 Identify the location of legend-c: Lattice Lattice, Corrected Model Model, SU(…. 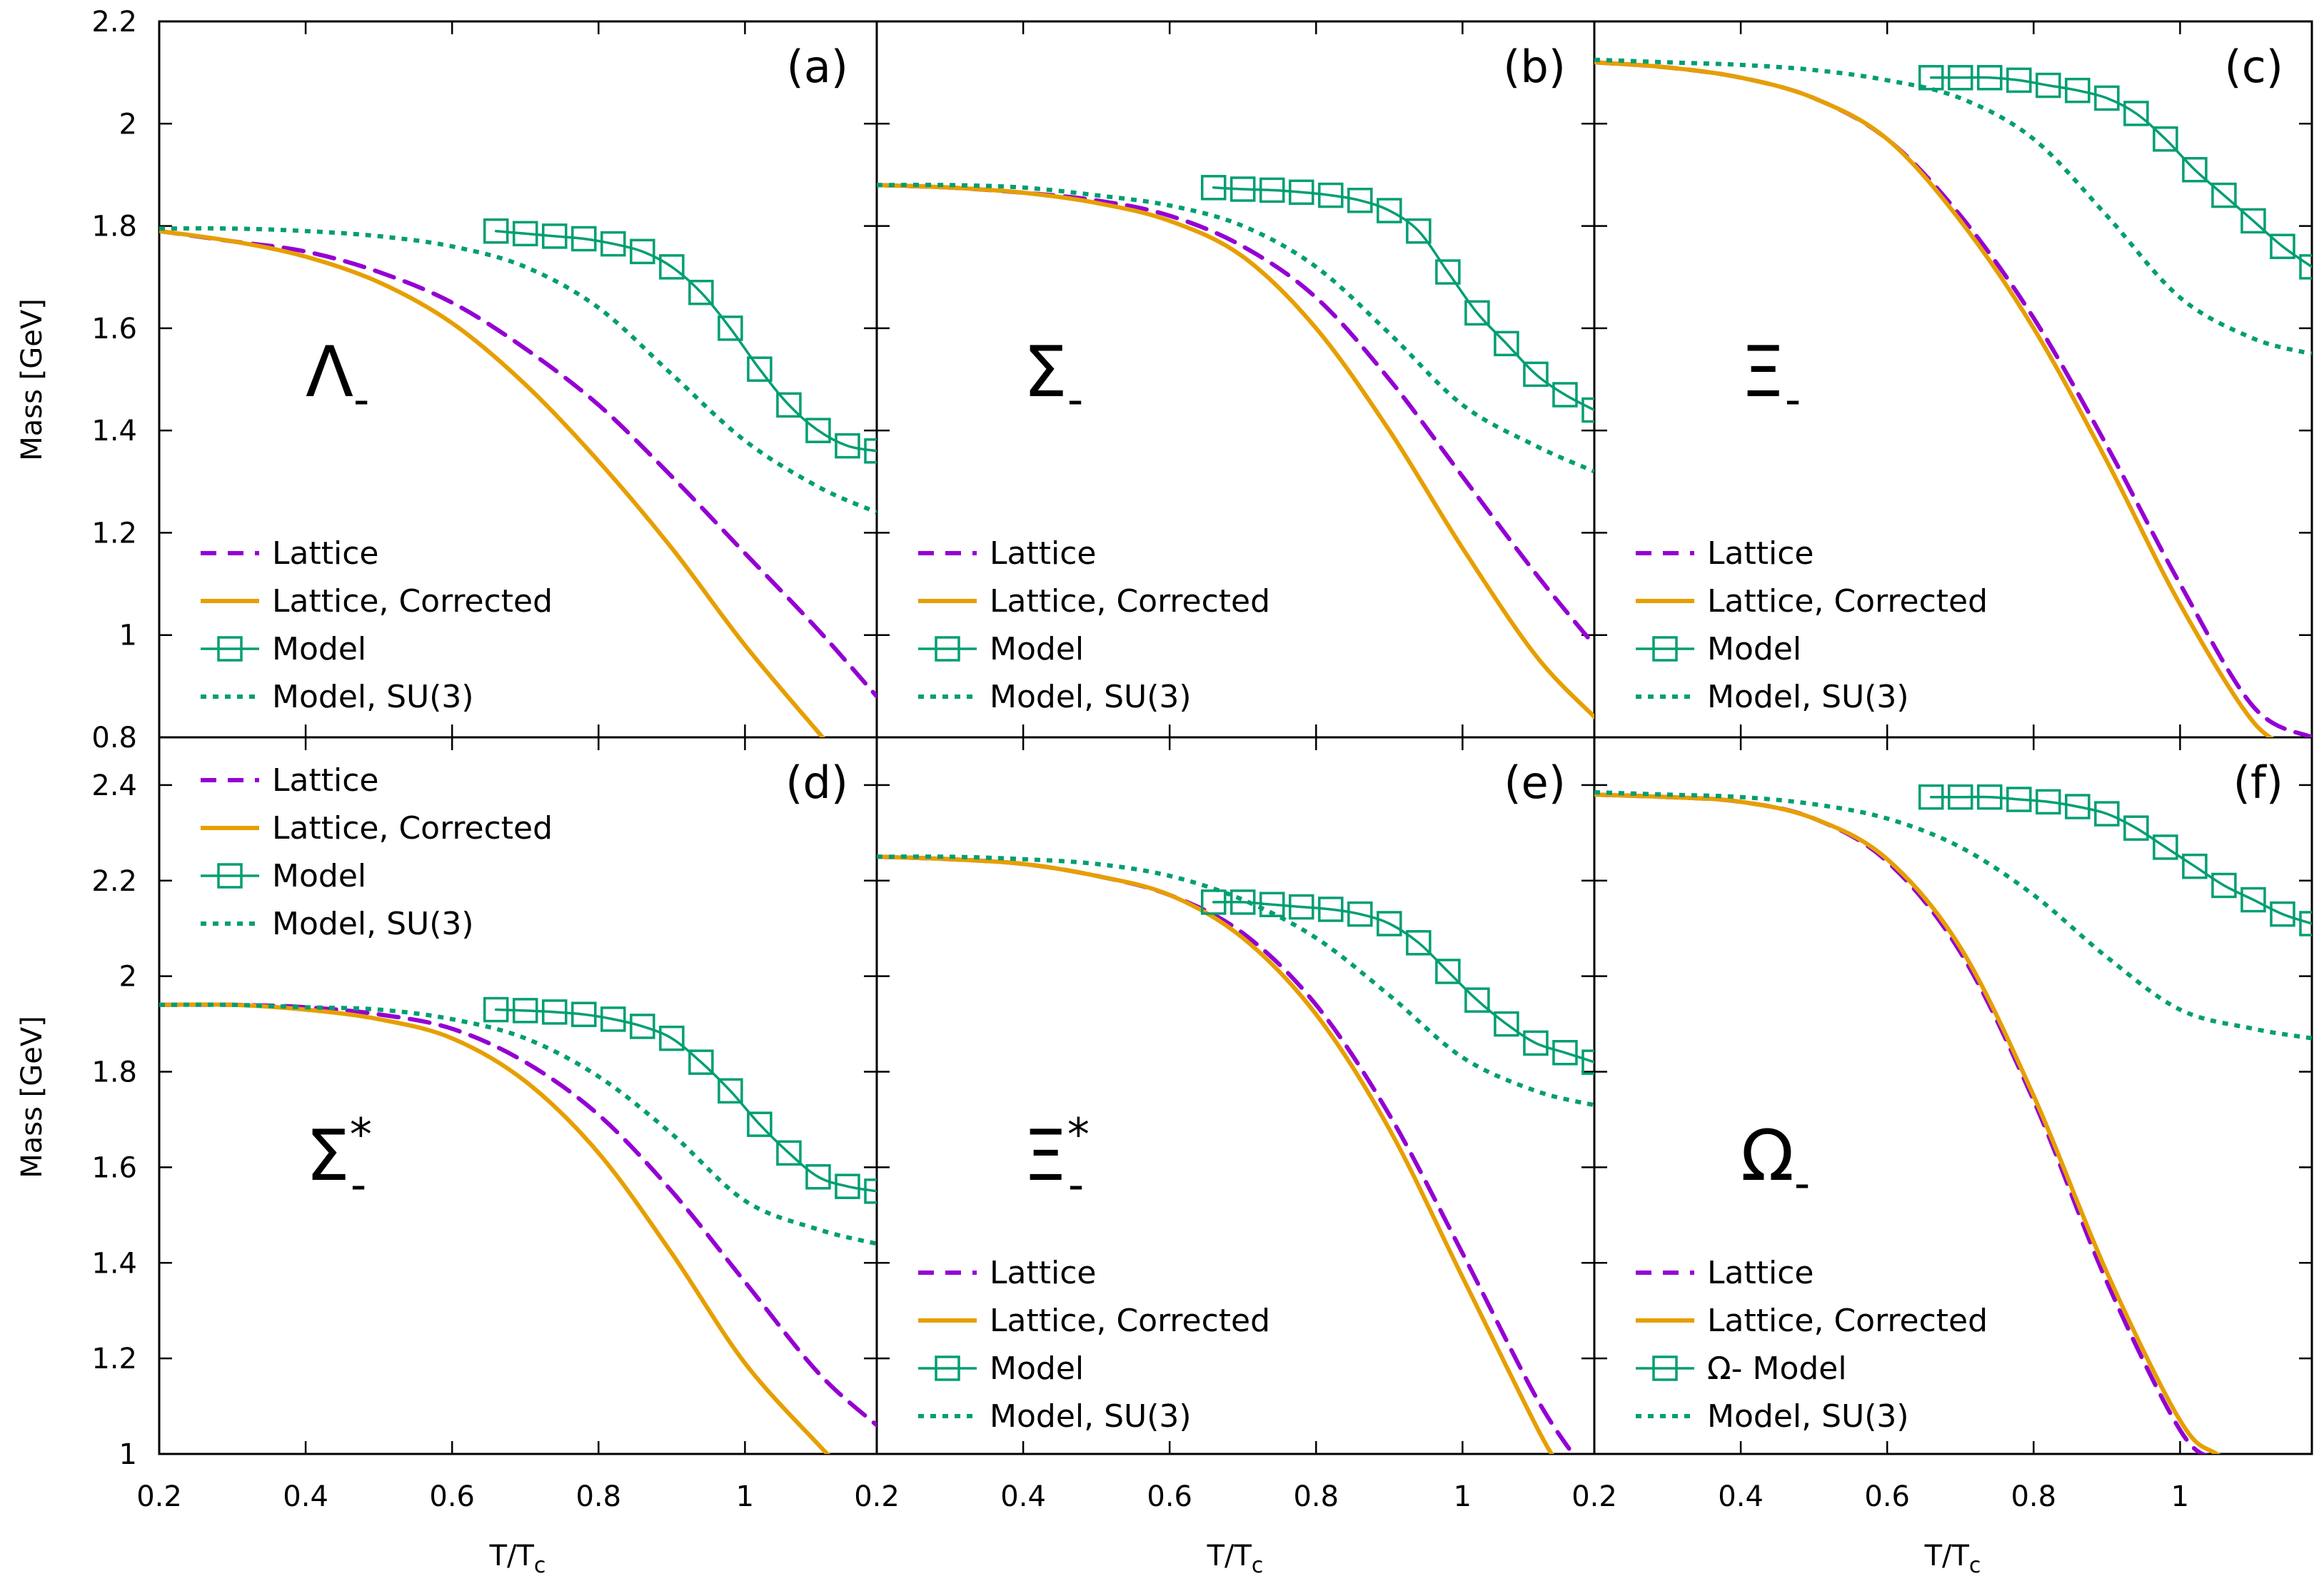
(1812, 625).